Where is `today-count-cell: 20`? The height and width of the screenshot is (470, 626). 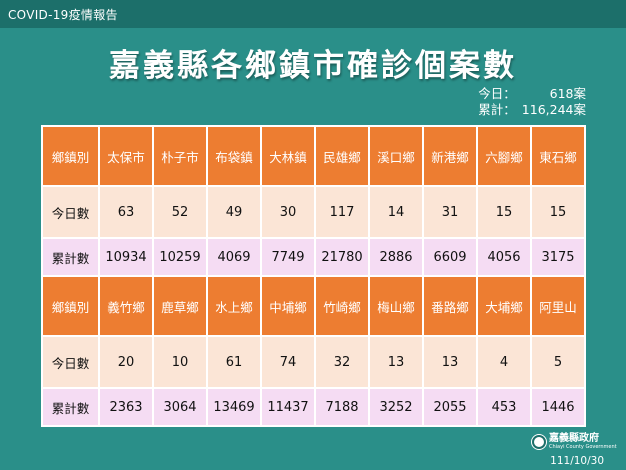
today-count-cell: 20 is located at coordinates (126, 362).